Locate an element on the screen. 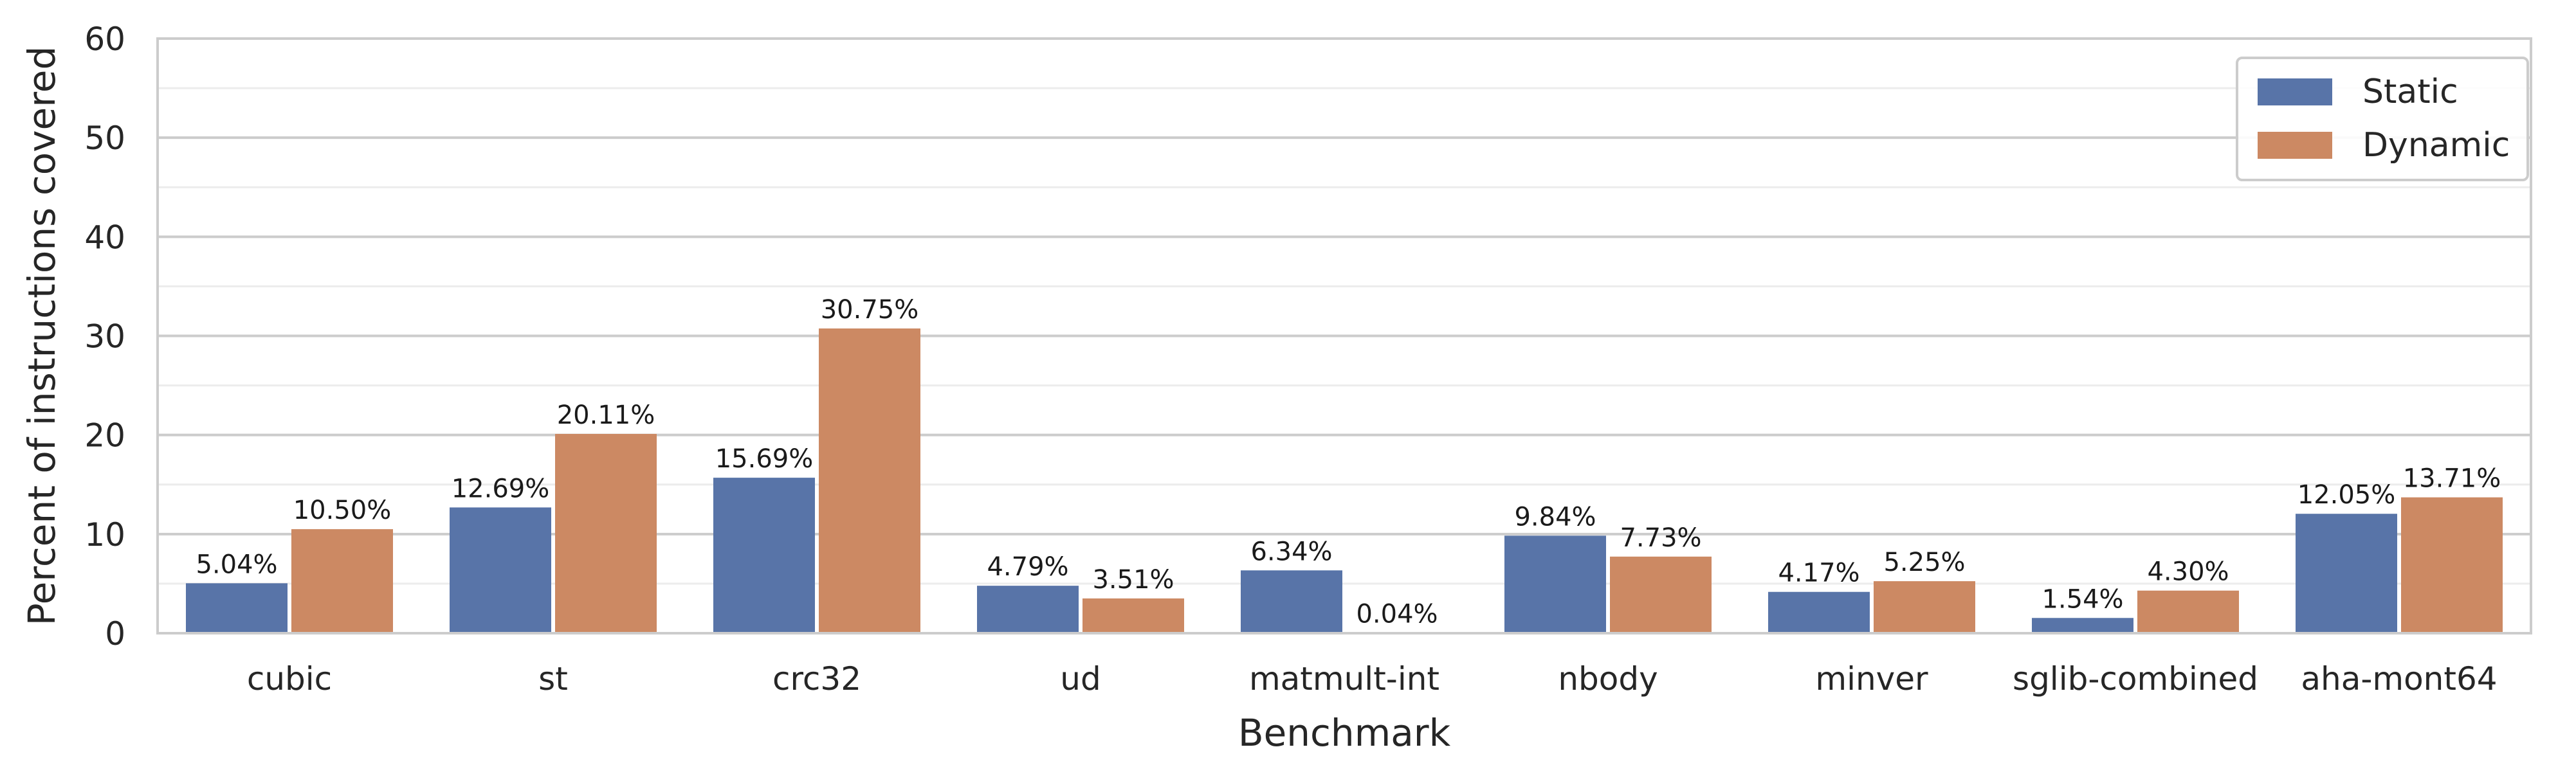  y-axis-label: Percent of instructions covered is located at coordinates (42, 336).